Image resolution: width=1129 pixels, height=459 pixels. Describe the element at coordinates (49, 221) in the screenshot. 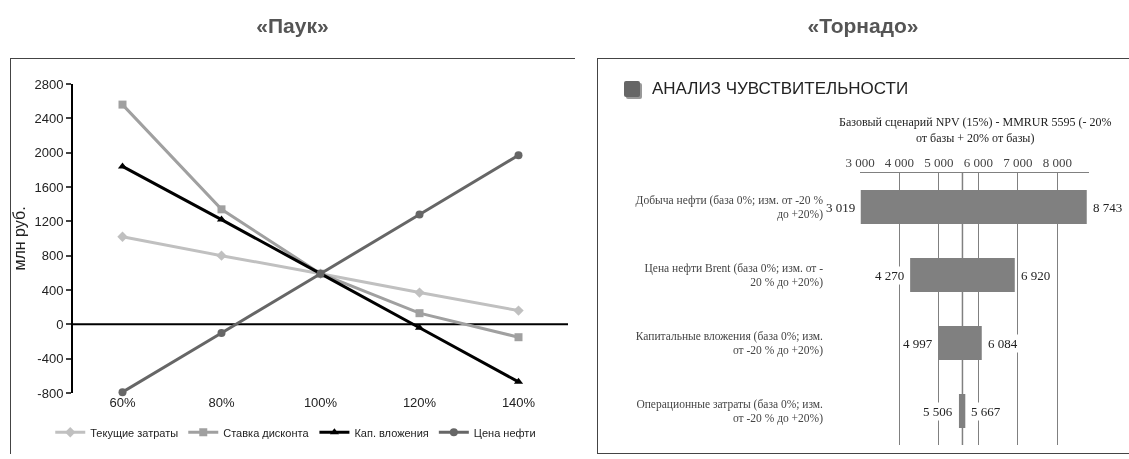

I see `y-tick-label: 1200` at that location.